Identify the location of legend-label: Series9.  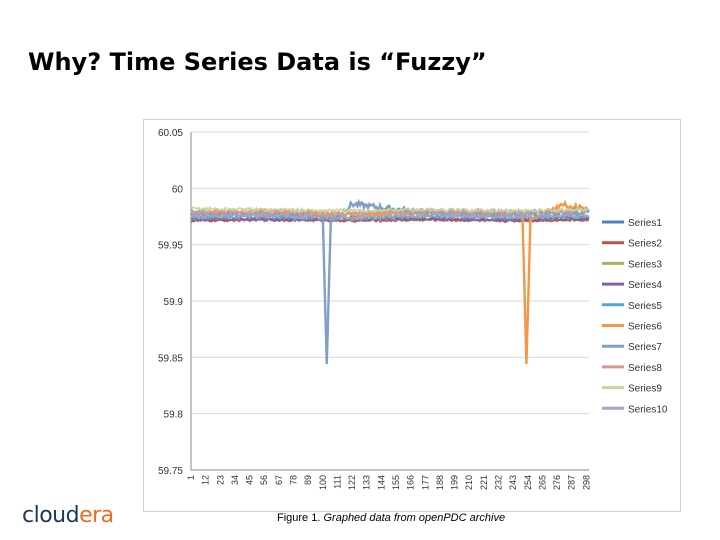
(645, 389).